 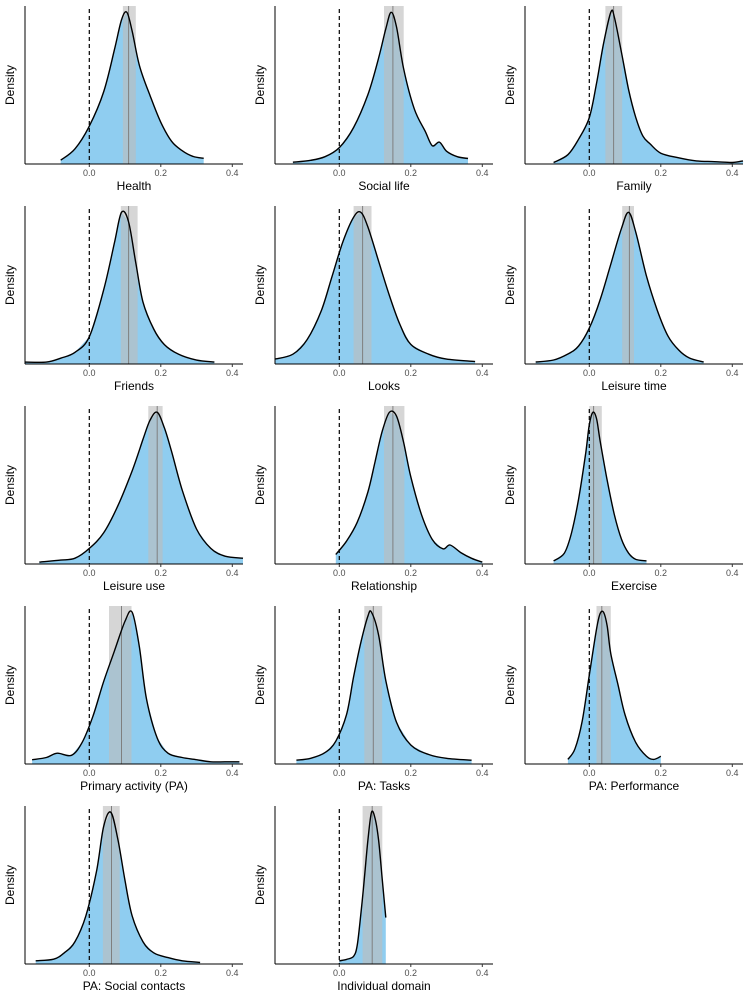 I want to click on density-panel: 0.0 0.2 0.4 Exercise Density, so click(x=623, y=499).